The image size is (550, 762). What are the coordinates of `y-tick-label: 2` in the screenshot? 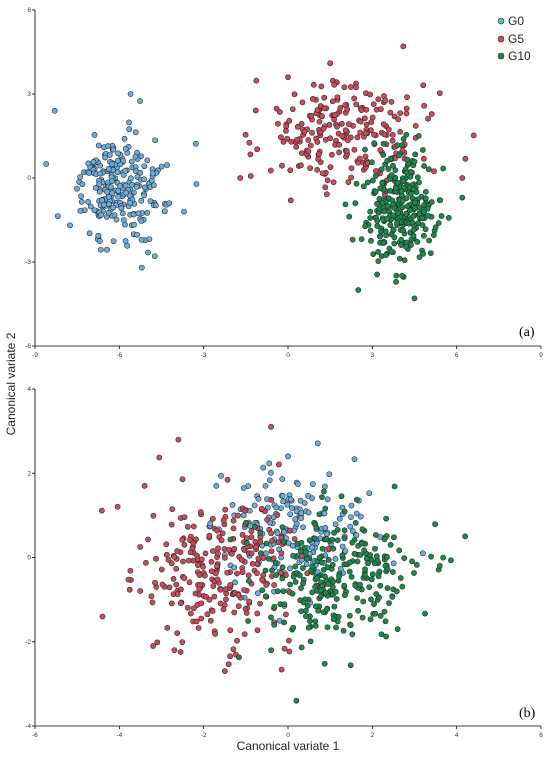 It's located at (29, 473).